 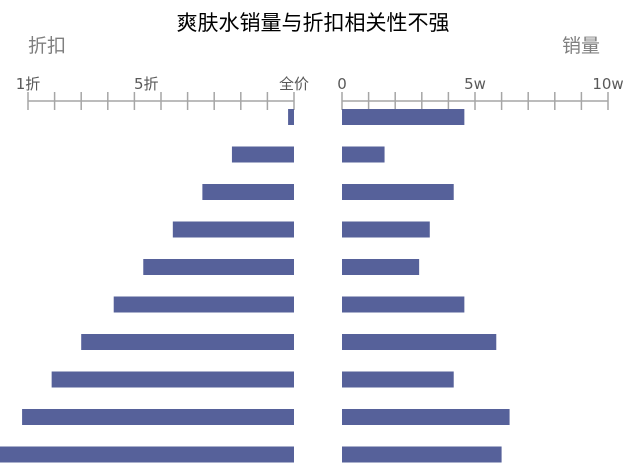 I want to click on right-tick-label: 0, so click(x=342, y=84).